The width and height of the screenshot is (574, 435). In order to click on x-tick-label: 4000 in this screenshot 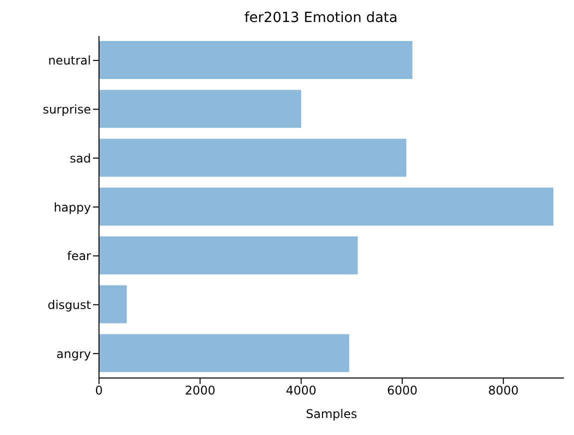, I will do `click(301, 391)`.